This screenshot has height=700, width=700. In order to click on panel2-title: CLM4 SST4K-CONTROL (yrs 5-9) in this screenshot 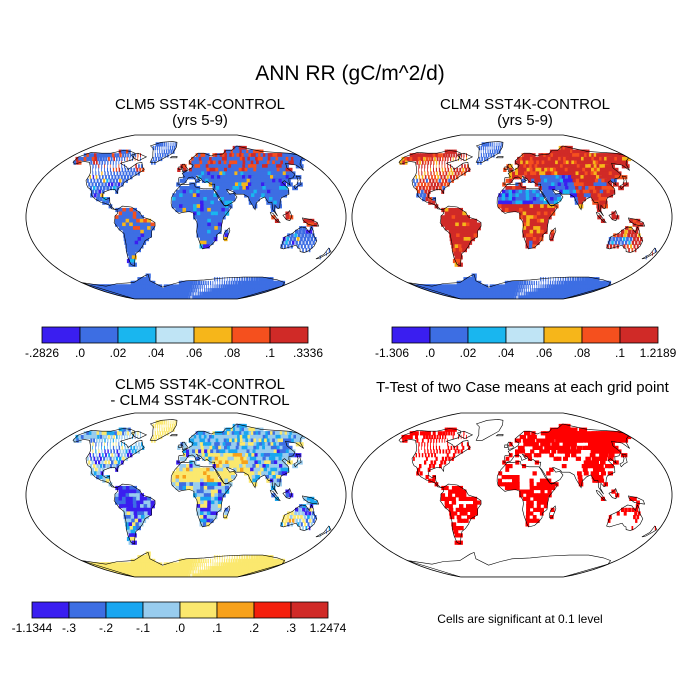, I will do `click(525, 113)`.